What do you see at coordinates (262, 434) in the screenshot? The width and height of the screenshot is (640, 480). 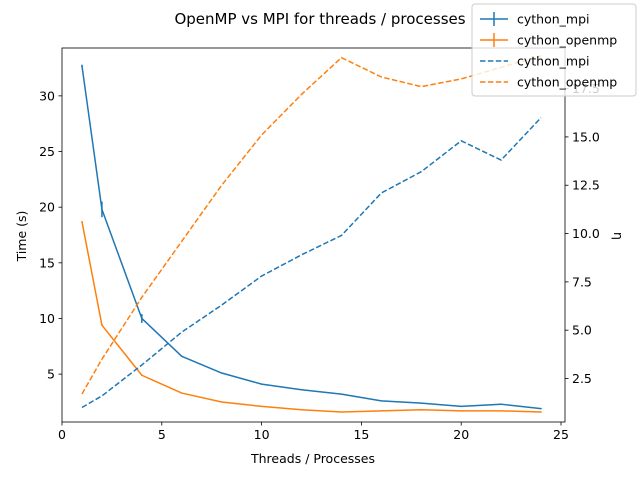 I see `x-tick-label: 10` at bounding box center [262, 434].